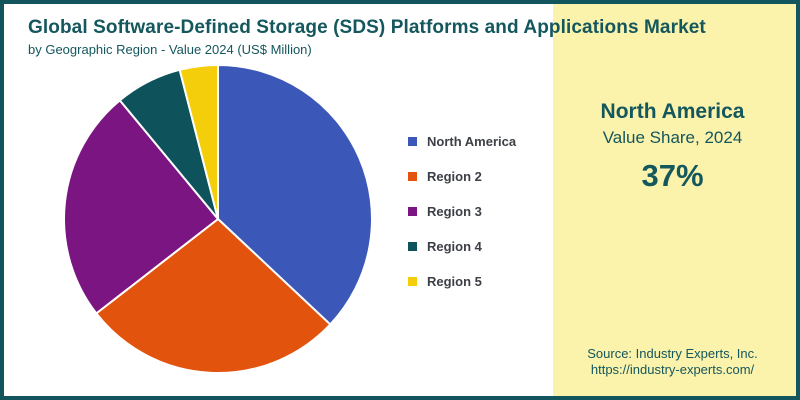  What do you see at coordinates (672, 111) in the screenshot?
I see `highlight-region-name: North America` at bounding box center [672, 111].